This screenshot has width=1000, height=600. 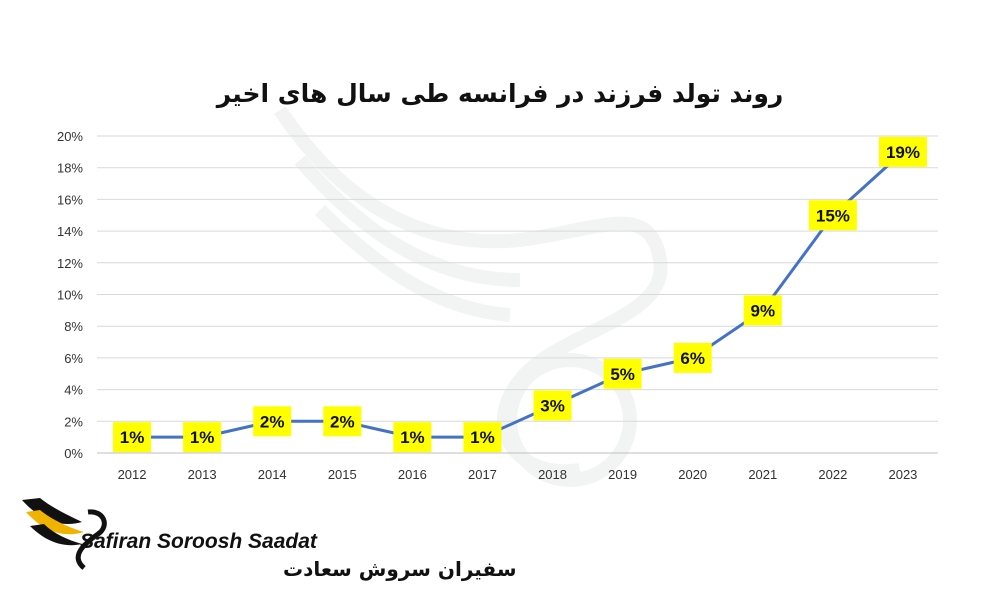 I want to click on y-tick-label: 0%, so click(x=73, y=453).